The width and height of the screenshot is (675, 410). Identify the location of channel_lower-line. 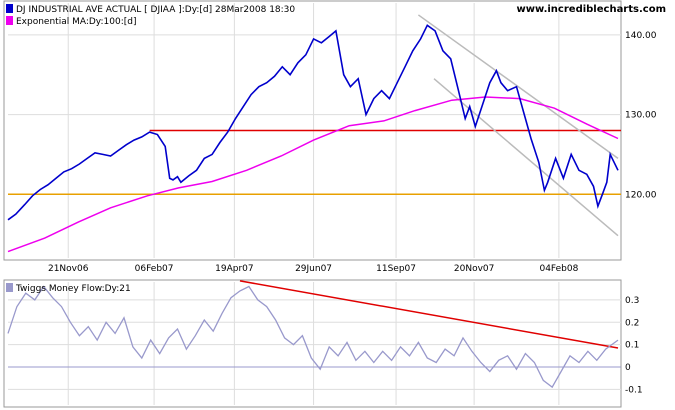
(526, 157).